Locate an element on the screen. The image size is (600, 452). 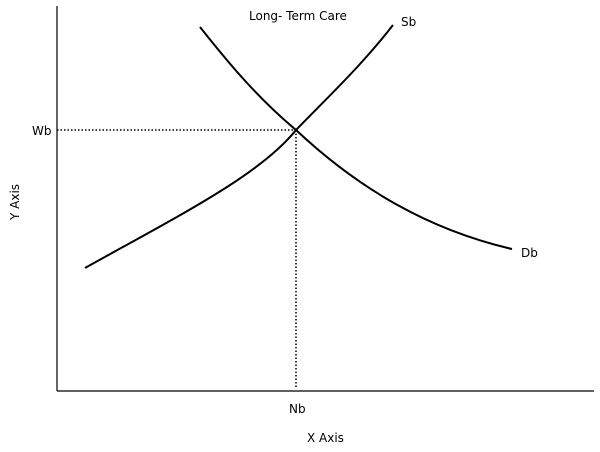
y-axis-label: Y Axis is located at coordinates (15, 202).